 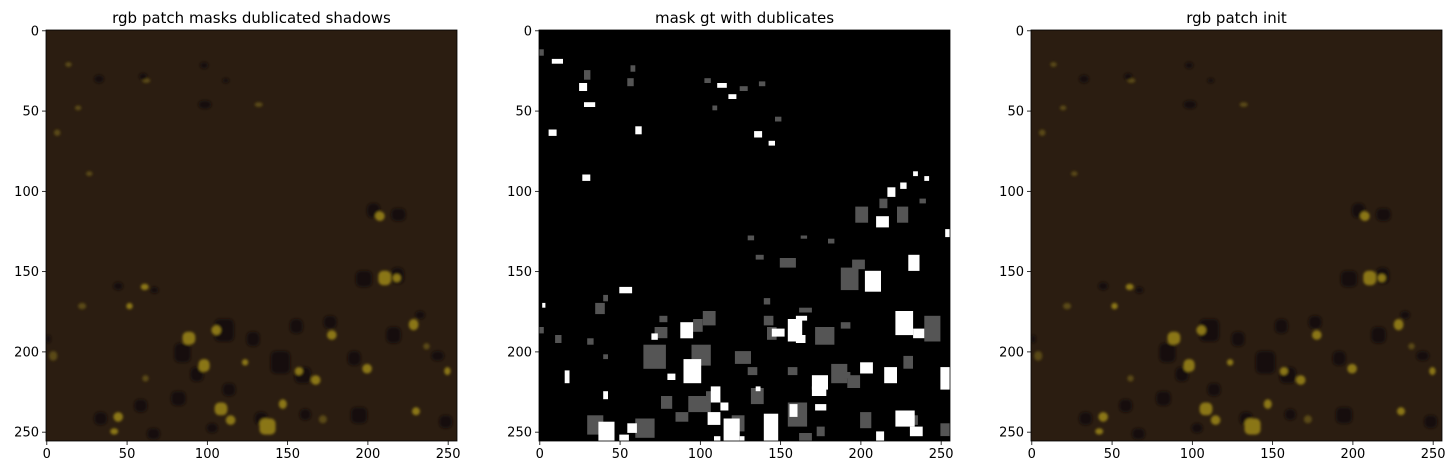 I want to click on x-axis: 0 50 100 150 200 250, so click(x=745, y=451).